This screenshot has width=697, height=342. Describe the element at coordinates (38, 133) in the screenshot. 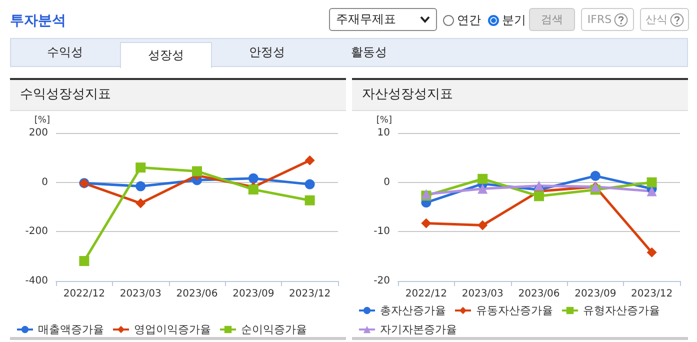

I see `y-tick-label: 200` at that location.